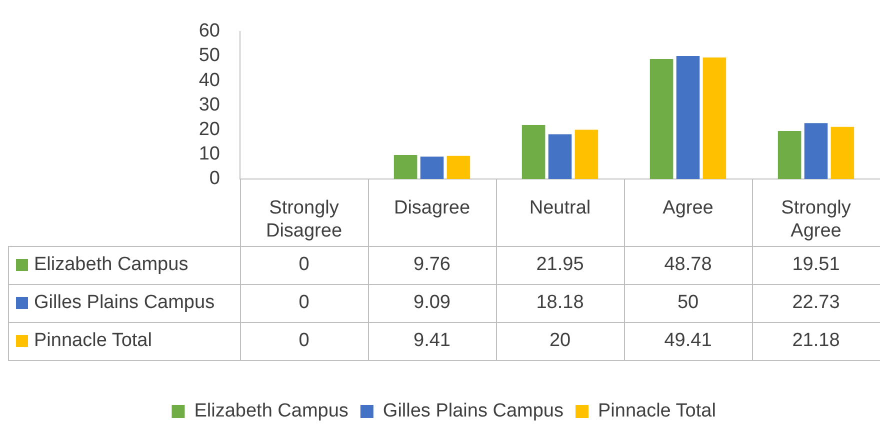  Describe the element at coordinates (657, 411) in the screenshot. I see `legend-label: Pinnacle Total` at that location.